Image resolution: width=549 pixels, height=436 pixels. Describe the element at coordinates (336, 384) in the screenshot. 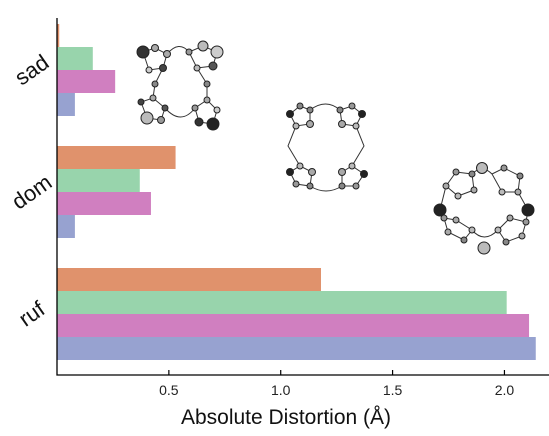

I see `x-axis-ticks: 0.5 1.0 1.5 2.0` at that location.